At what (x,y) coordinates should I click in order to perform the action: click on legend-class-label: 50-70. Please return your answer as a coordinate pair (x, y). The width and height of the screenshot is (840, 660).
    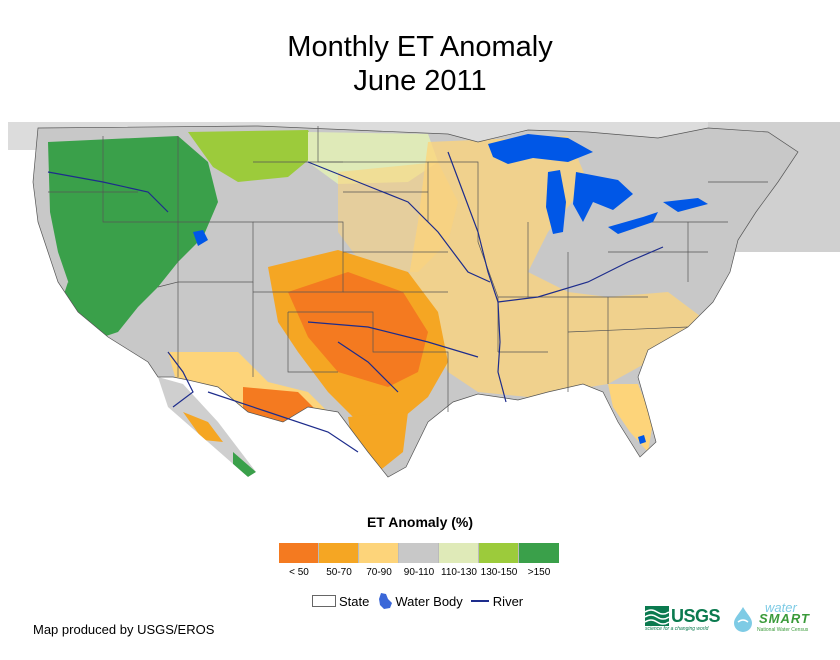
    Looking at the image, I should click on (339, 572).